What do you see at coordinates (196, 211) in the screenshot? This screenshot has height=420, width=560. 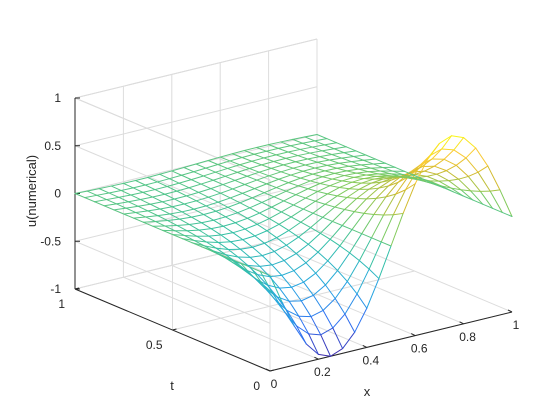 I see `grid-line` at bounding box center [196, 211].